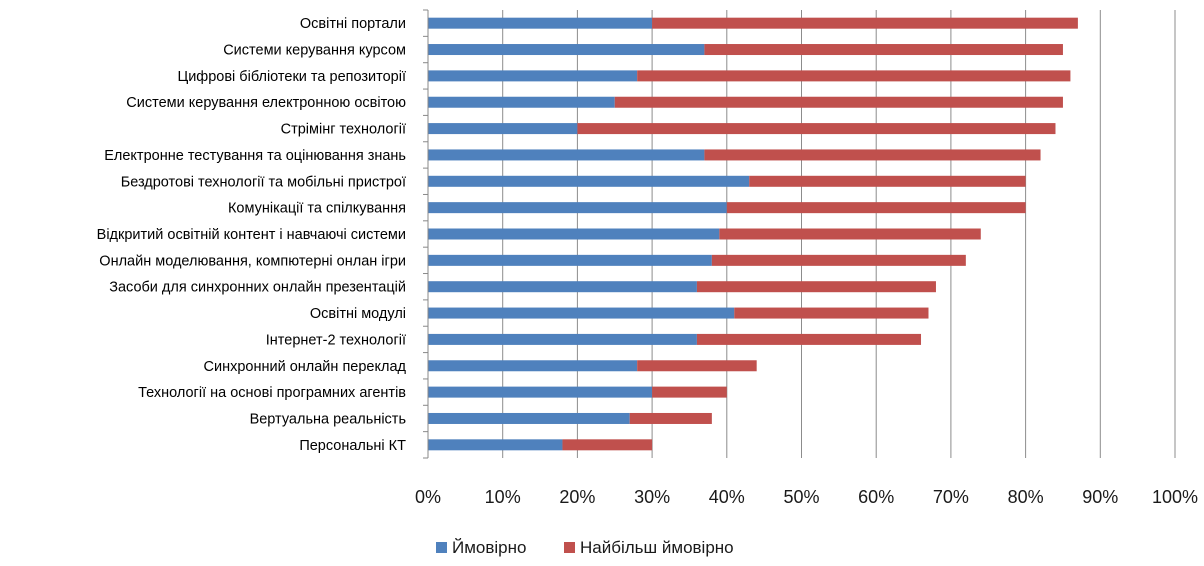 This screenshot has width=1204, height=566. I want to click on x-tick-label: 60%, so click(876, 497).